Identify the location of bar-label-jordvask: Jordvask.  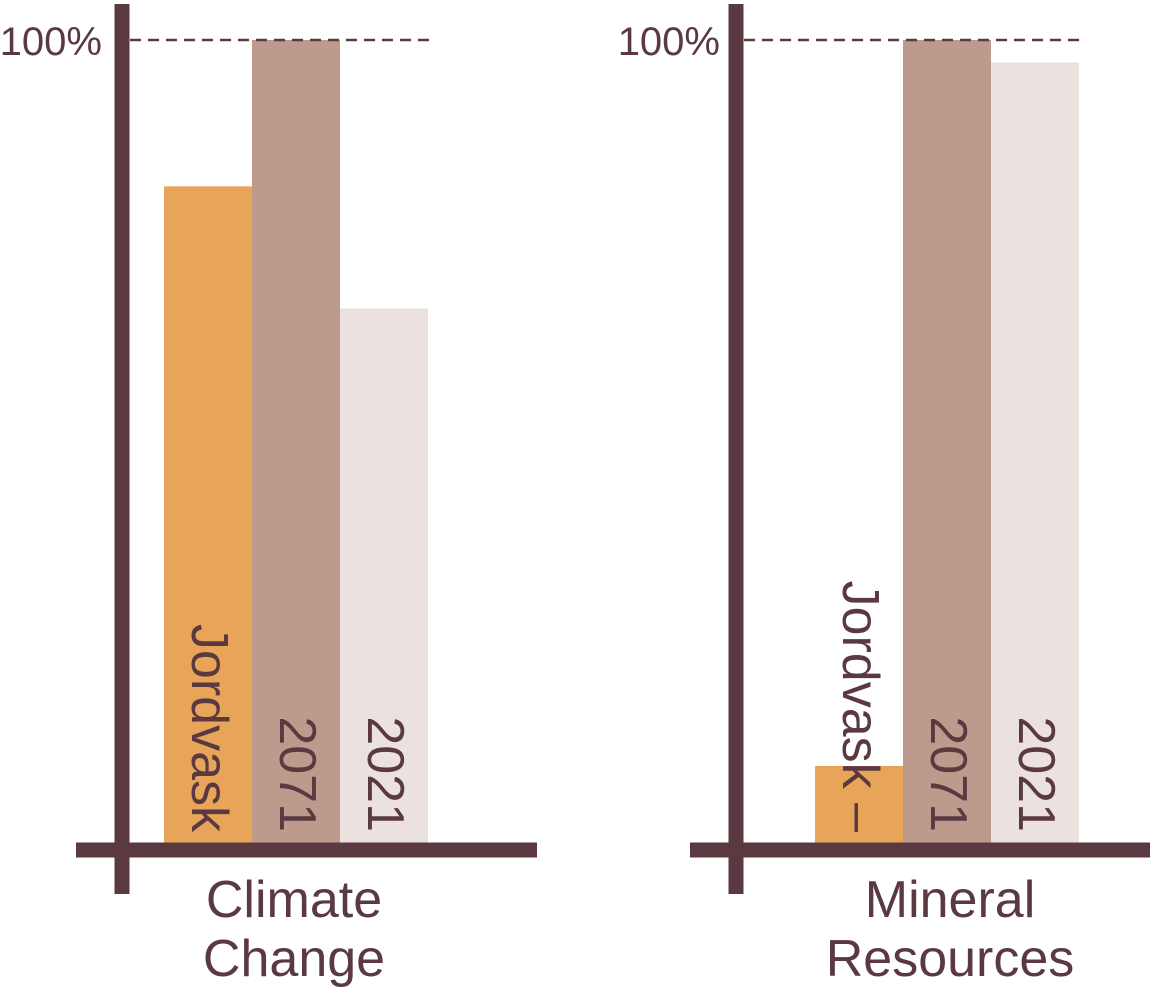
(209, 728).